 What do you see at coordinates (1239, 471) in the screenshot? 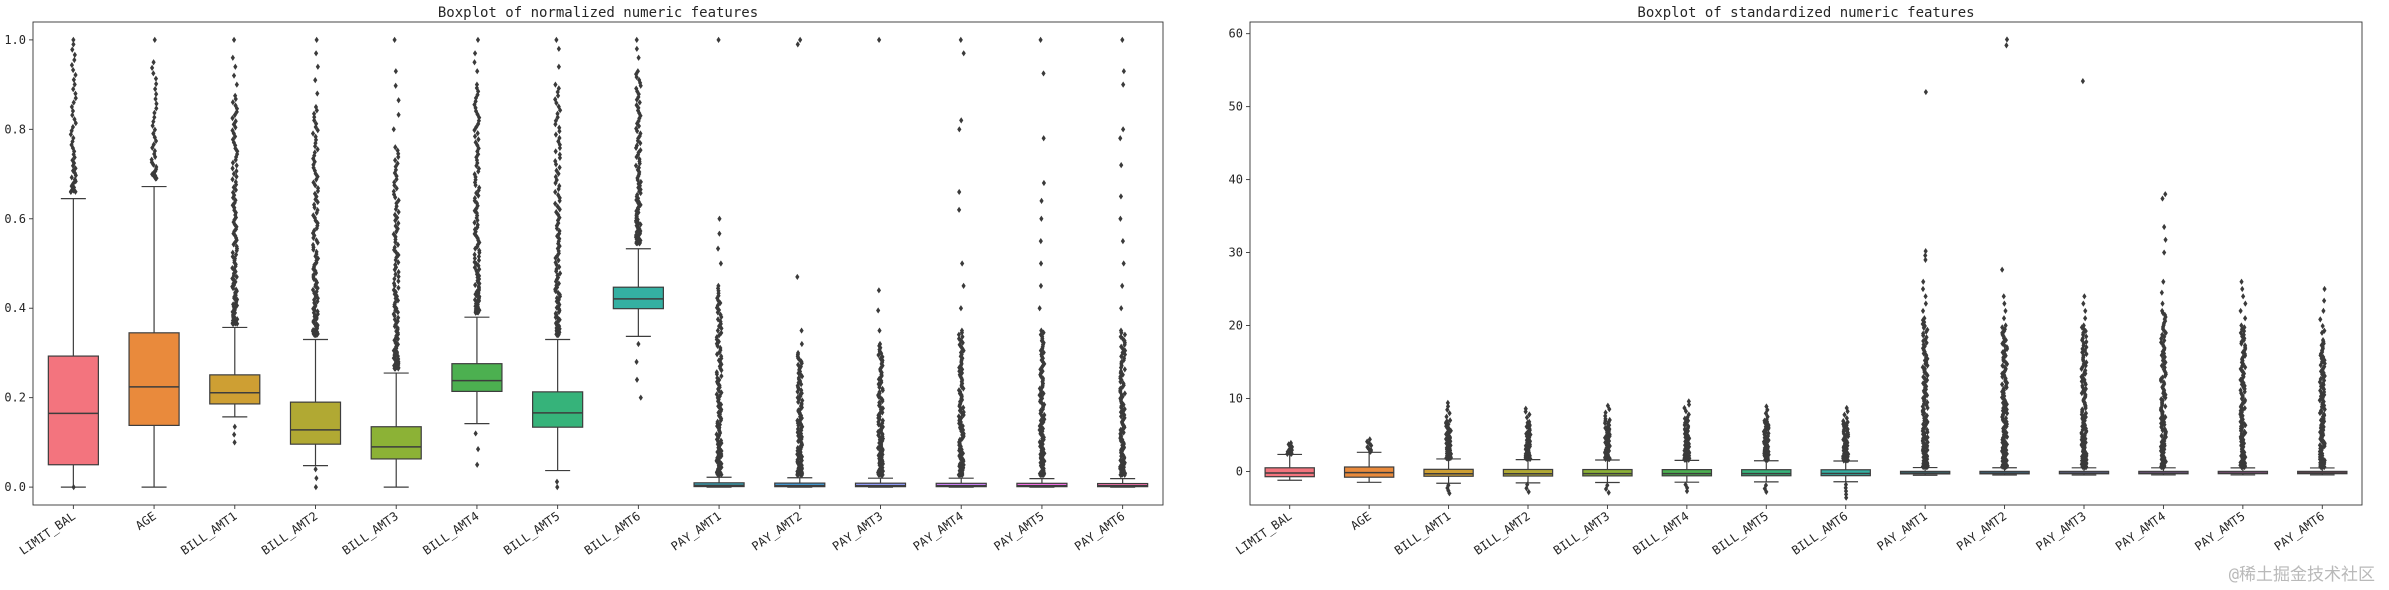
I see `y-tick-label: 0` at bounding box center [1239, 471].